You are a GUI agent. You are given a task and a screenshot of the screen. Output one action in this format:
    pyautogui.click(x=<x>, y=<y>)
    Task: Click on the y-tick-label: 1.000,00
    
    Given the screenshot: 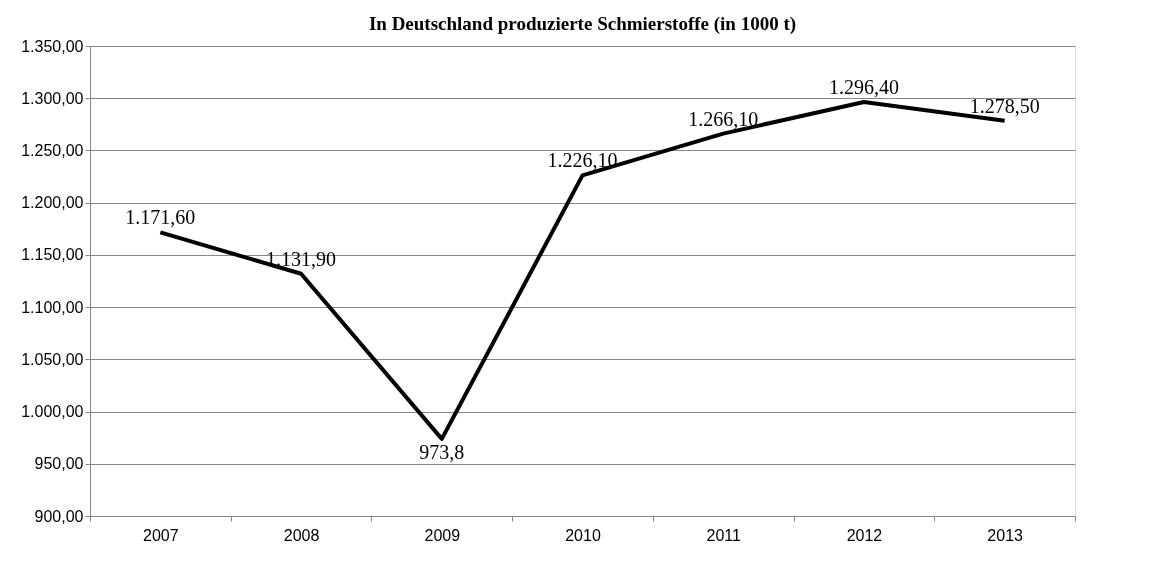 What is the action you would take?
    pyautogui.click(x=52, y=412)
    